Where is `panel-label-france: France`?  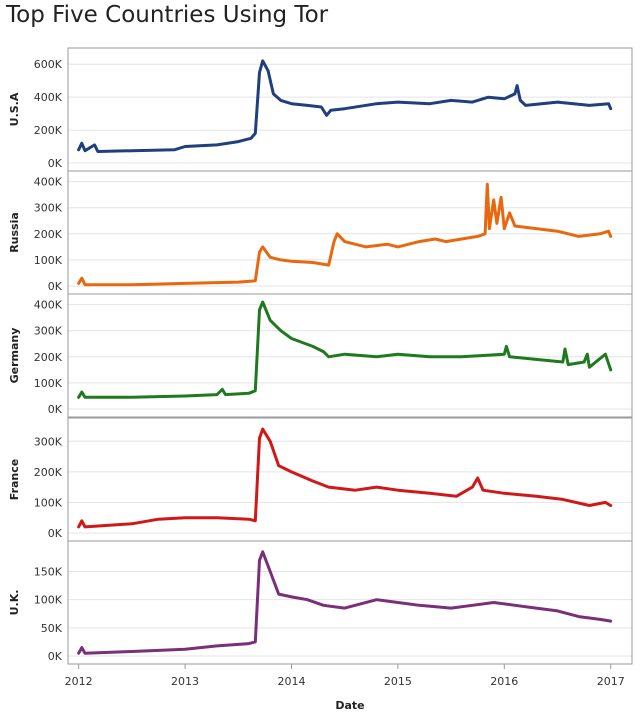
panel-label-france: France is located at coordinates (14, 479).